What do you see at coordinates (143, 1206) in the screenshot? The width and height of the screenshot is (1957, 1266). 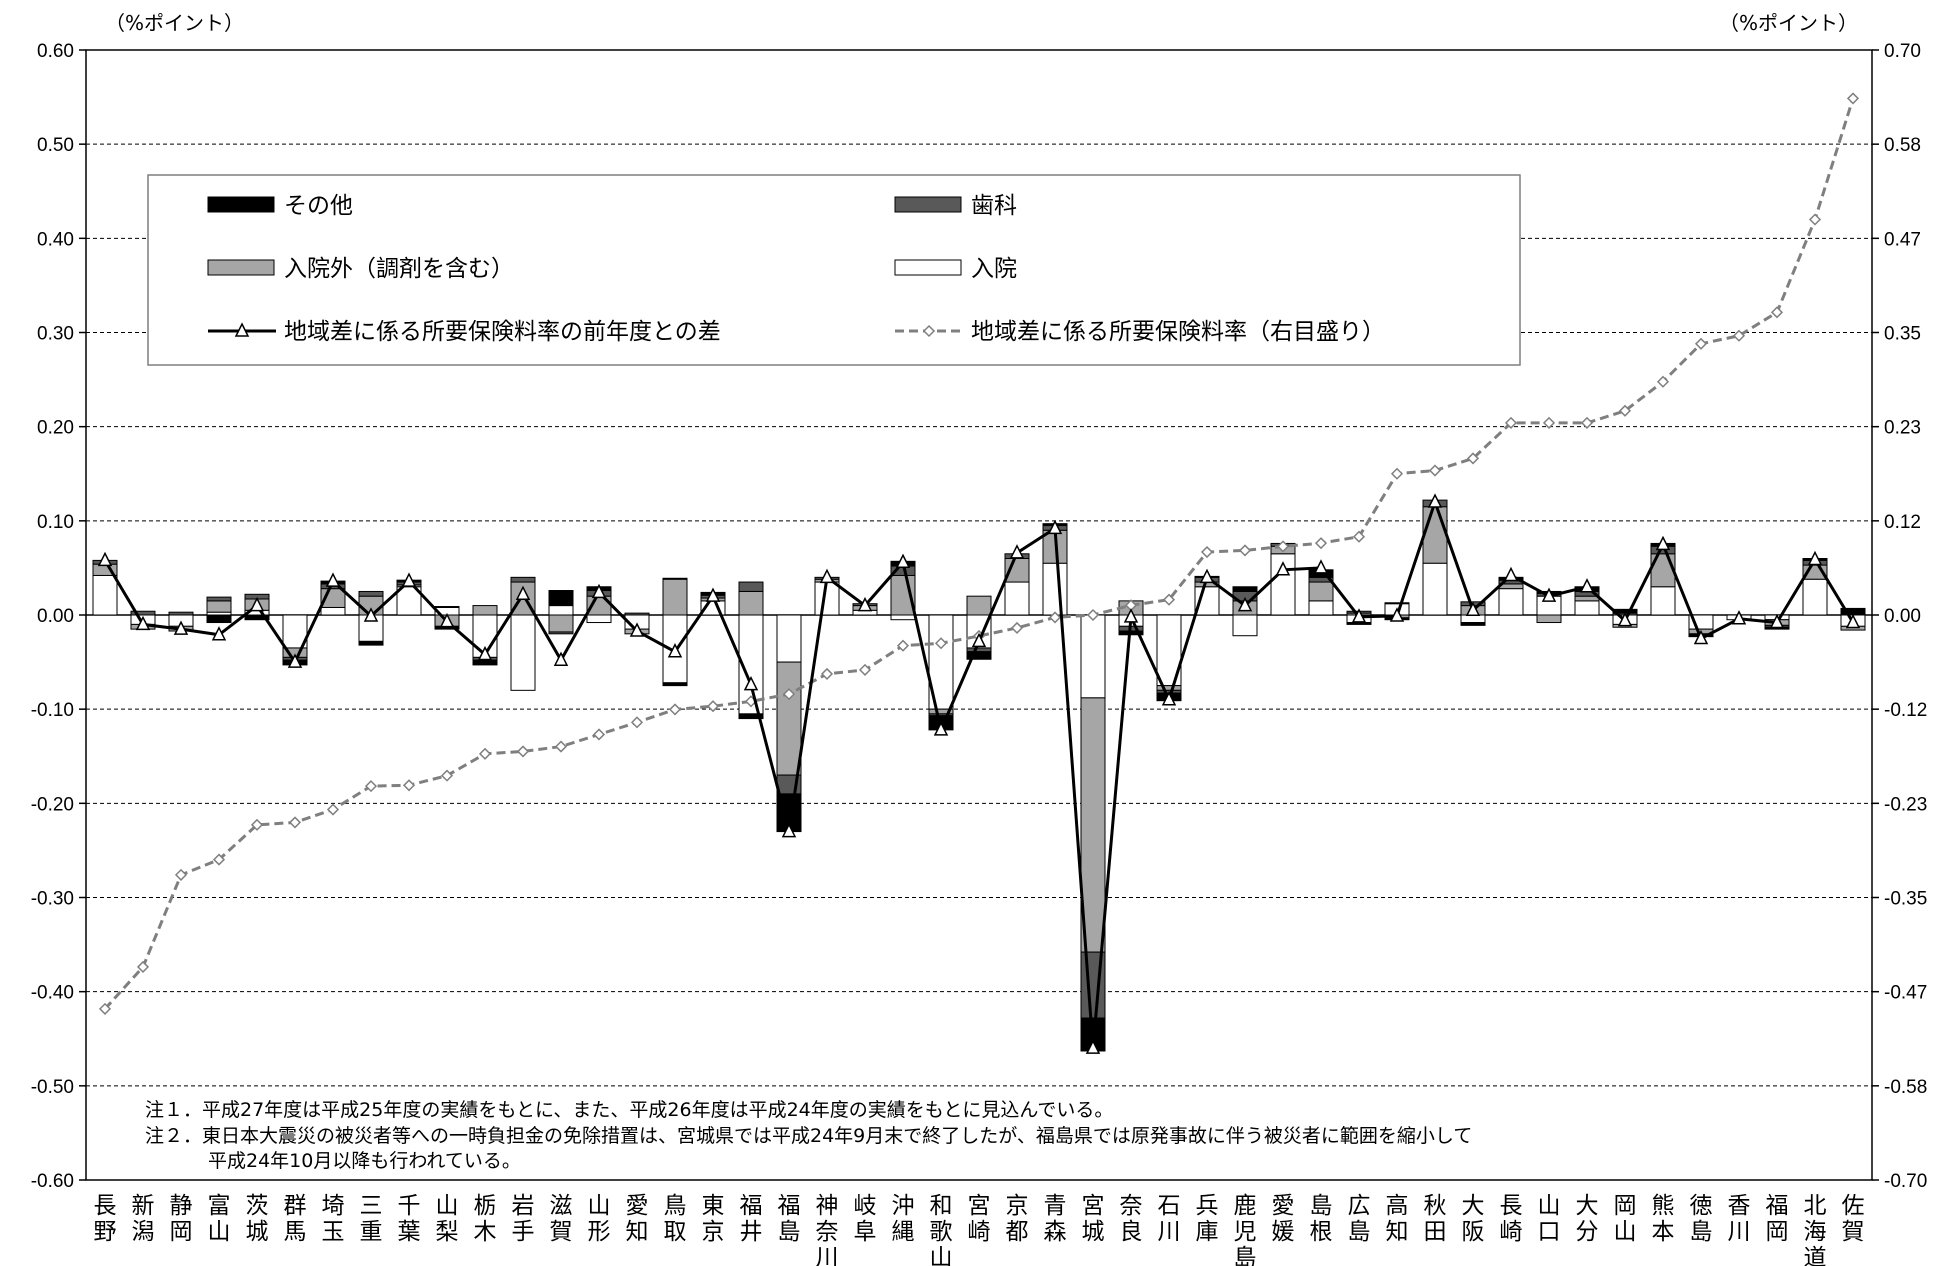 I see `category-char: 新` at bounding box center [143, 1206].